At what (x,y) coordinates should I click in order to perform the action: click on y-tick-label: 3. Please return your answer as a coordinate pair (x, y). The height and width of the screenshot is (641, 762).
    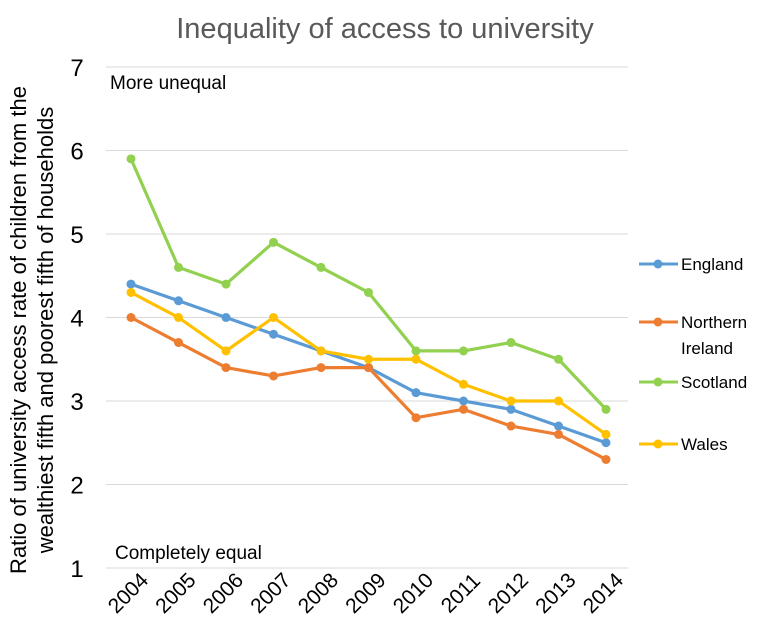
    Looking at the image, I should click on (76, 402).